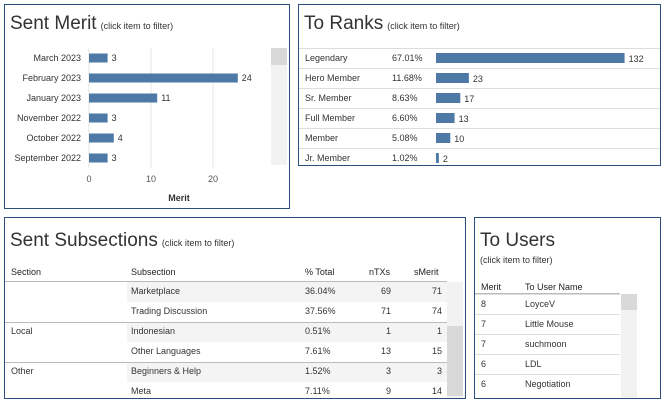  Describe the element at coordinates (455, 361) in the screenshot. I see `subsections-scroll-thumb` at that location.